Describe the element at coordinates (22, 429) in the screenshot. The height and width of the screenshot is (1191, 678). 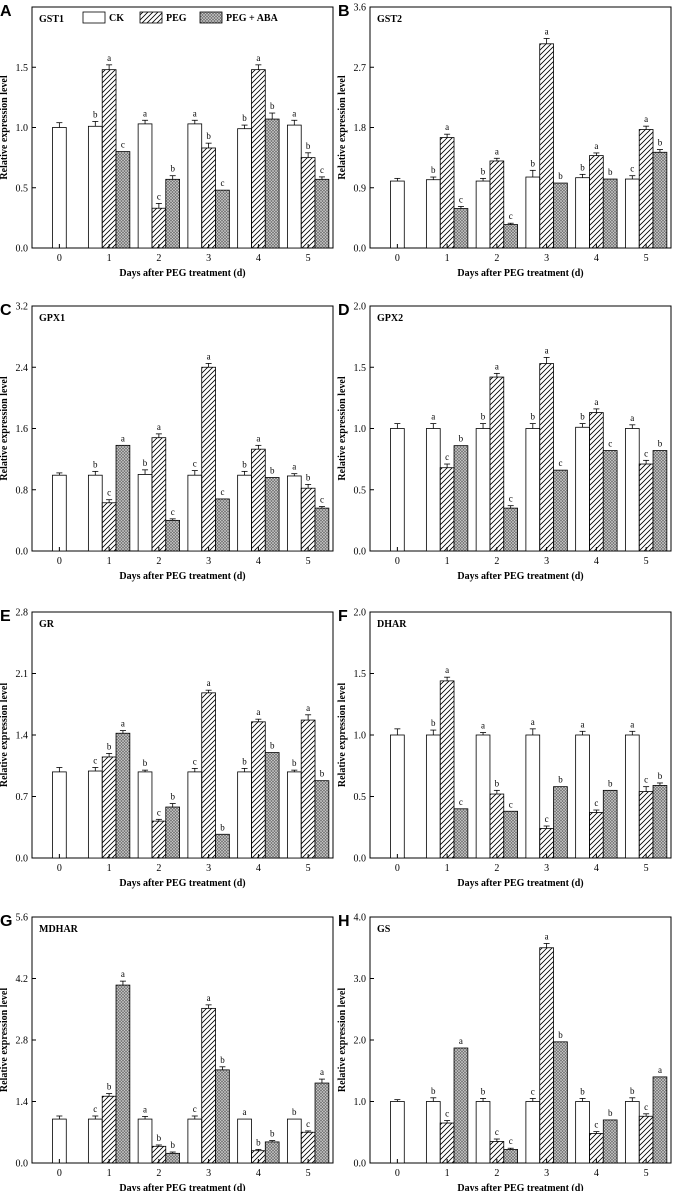
I see `y-tick-label: 1.6` at that location.